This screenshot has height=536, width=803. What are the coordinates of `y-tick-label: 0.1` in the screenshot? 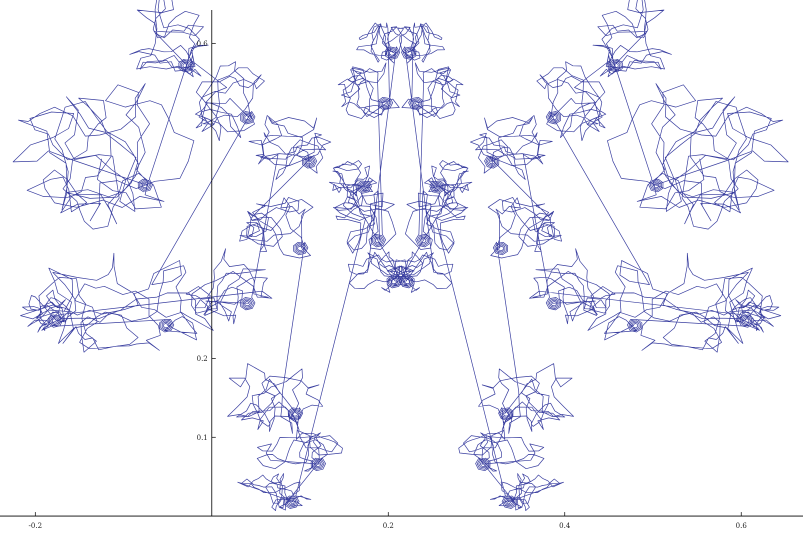 It's located at (202, 438).